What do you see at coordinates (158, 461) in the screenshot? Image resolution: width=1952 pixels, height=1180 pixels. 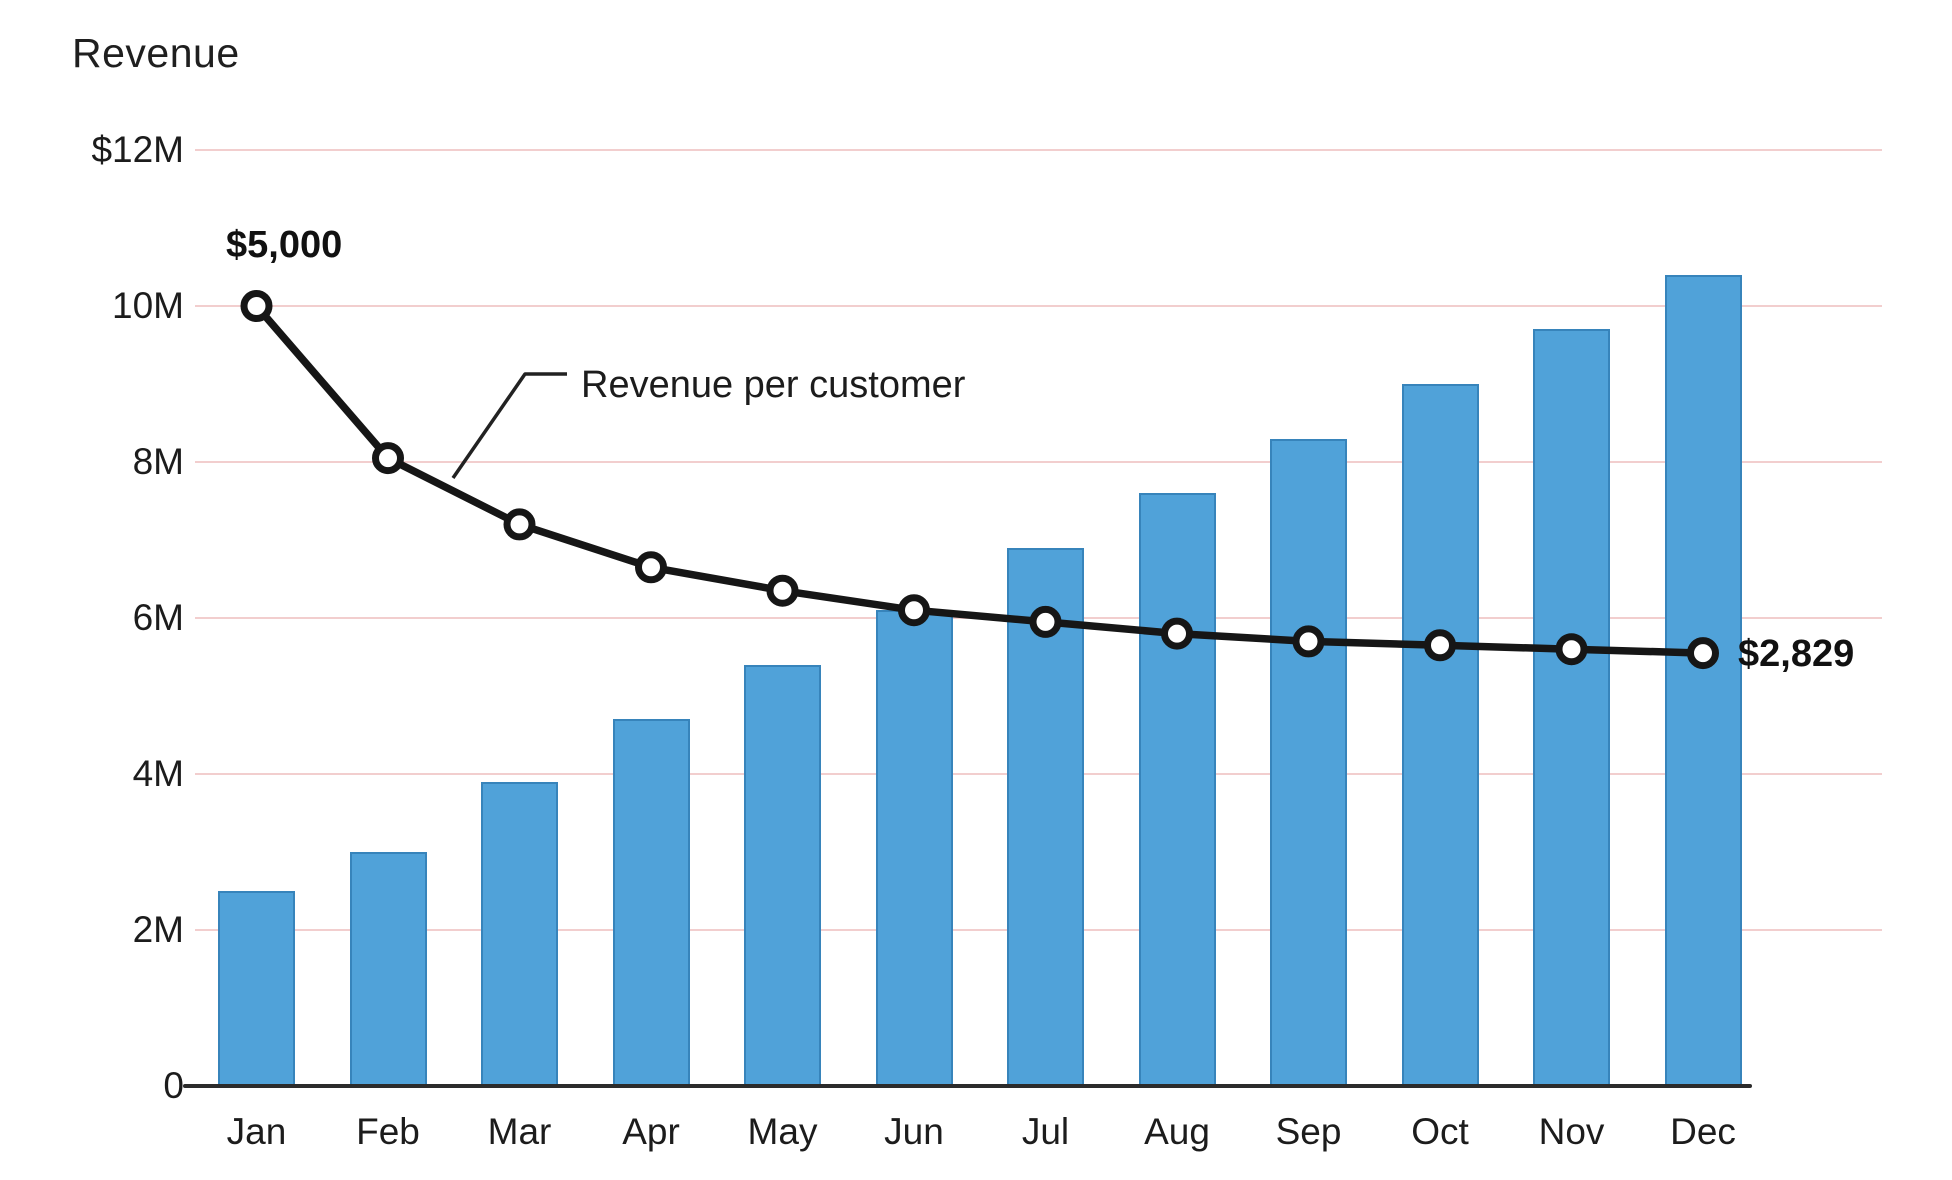 I see `y-tick-label-8m: 8M` at bounding box center [158, 461].